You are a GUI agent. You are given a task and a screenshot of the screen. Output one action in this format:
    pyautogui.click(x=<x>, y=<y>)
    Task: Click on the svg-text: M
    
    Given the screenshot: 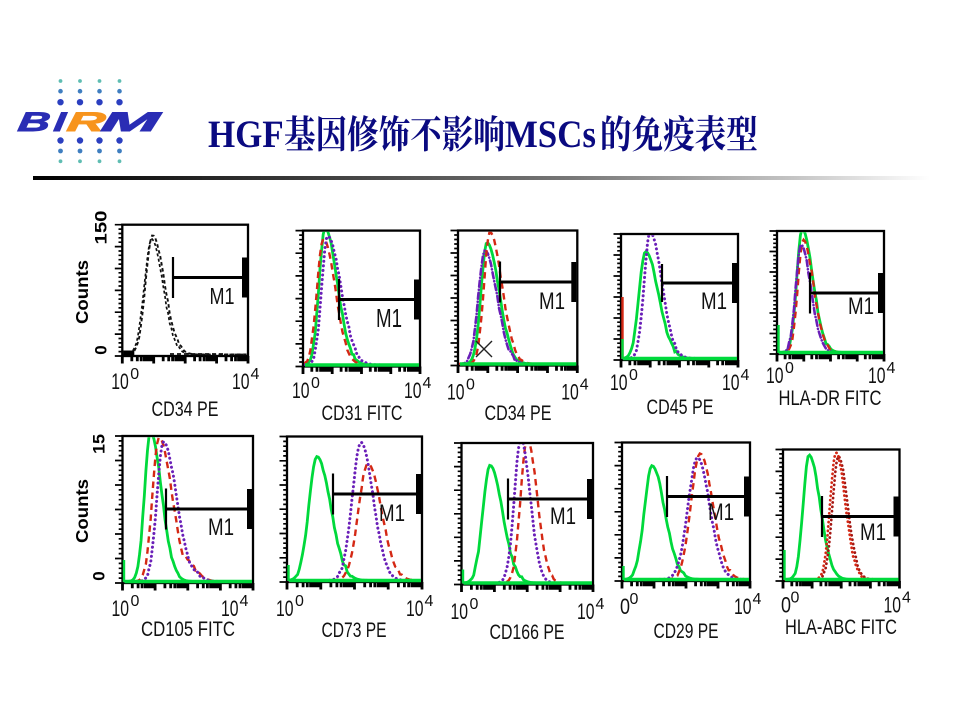 What is the action you would take?
    pyautogui.click(x=132, y=121)
    